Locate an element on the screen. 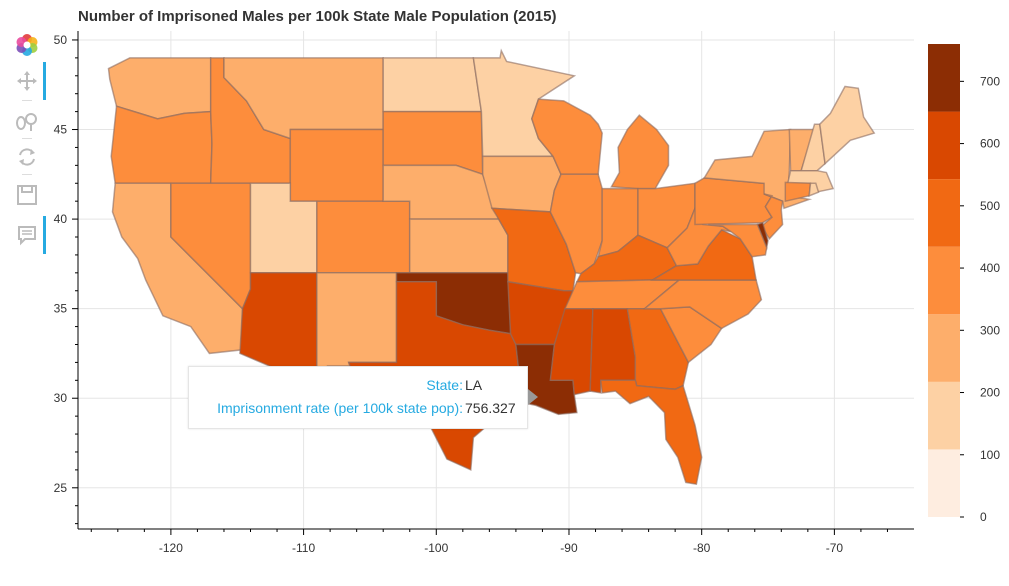 The width and height of the screenshot is (1009, 586). state-nh is located at coordinates (813, 147).